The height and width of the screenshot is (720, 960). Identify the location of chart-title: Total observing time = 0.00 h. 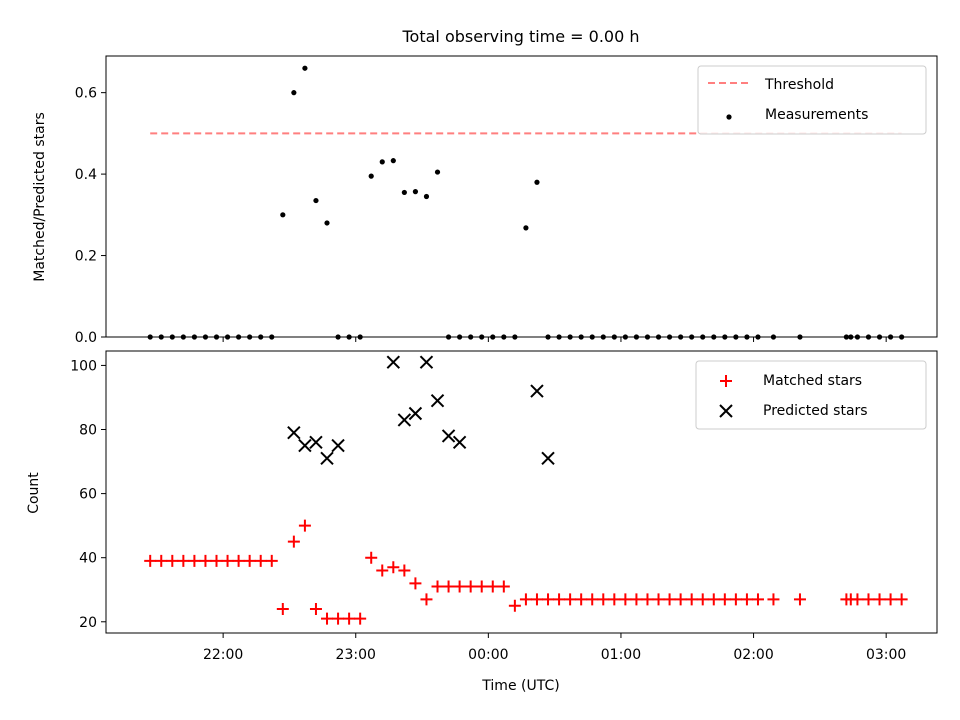
(520, 36).